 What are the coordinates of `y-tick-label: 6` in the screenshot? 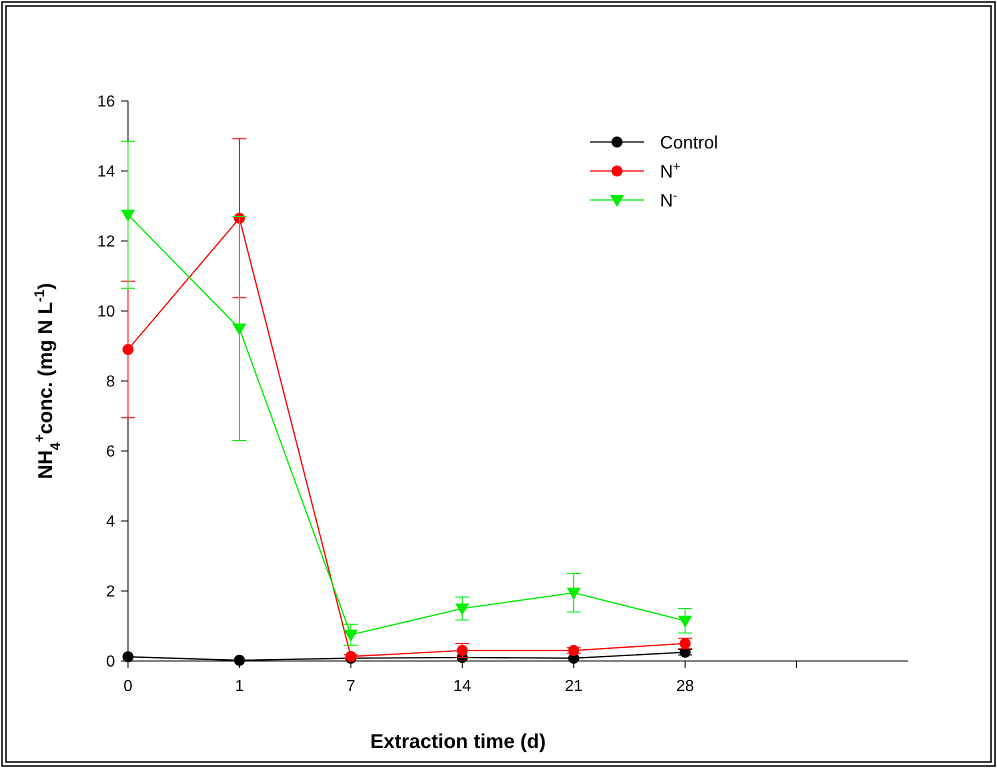 It's located at (111, 452).